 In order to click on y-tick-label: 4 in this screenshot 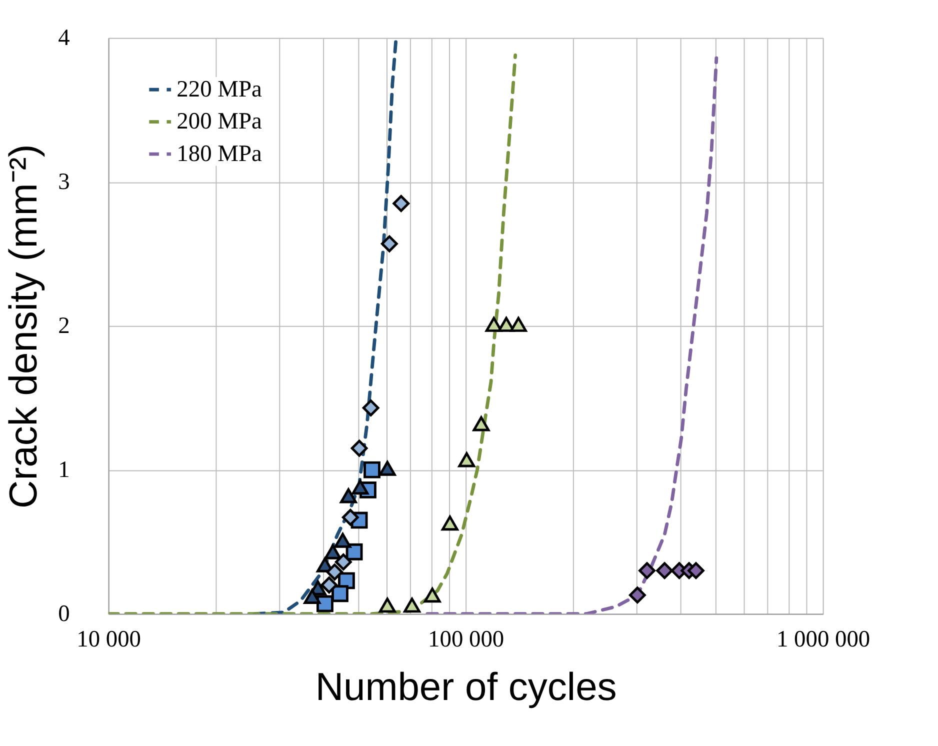, I will do `click(64, 38)`.